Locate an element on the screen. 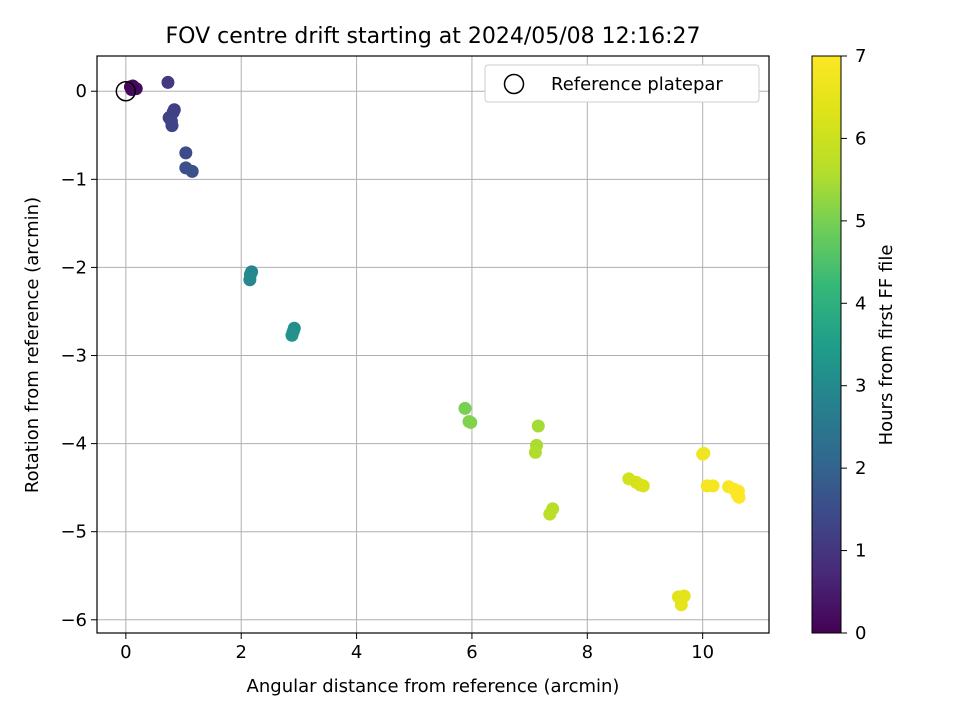 This screenshot has height=720, width=960. x-tick-label: 10 is located at coordinates (702, 652).